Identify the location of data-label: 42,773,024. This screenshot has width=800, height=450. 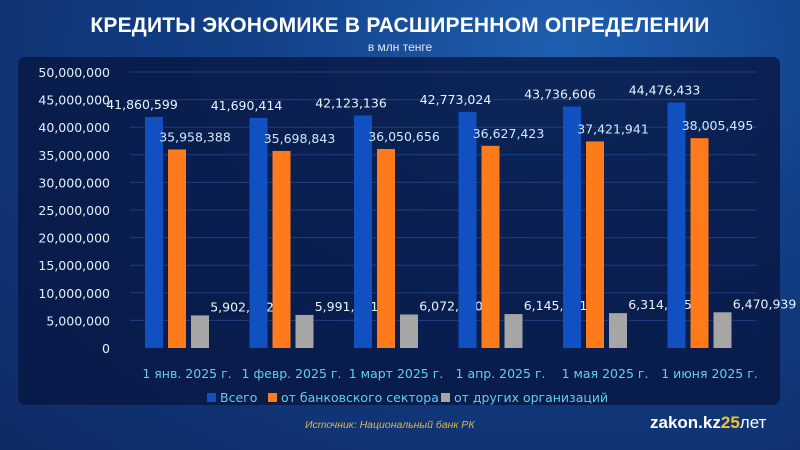
(456, 99).